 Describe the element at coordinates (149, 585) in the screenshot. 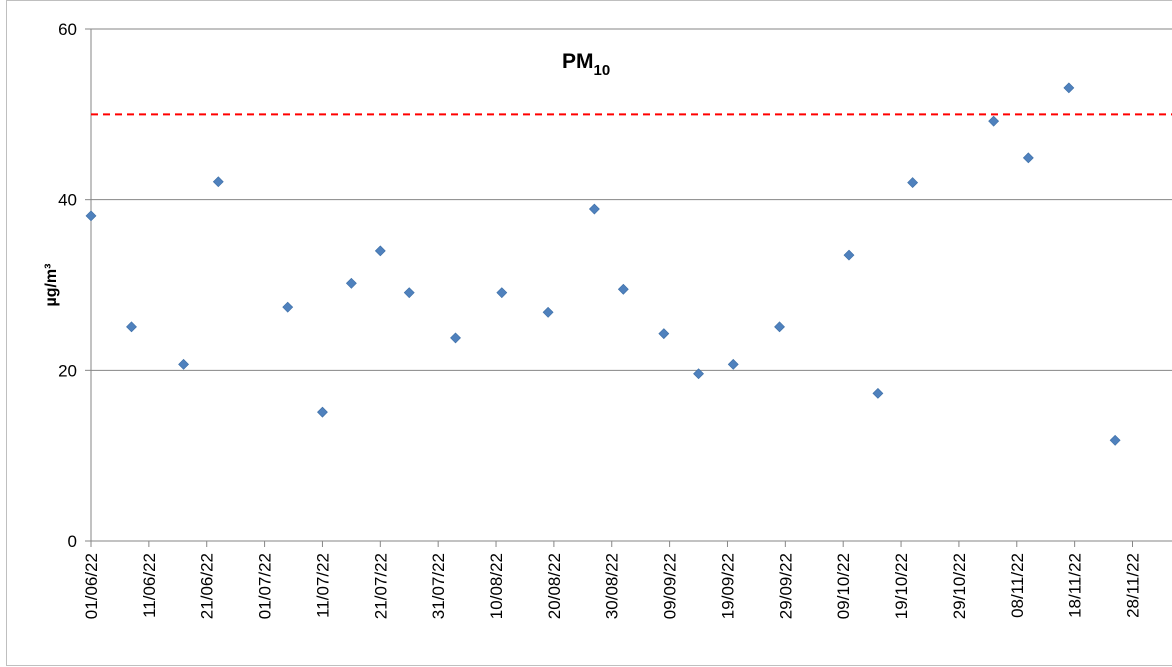

I see `x-tick-label: 11/06/22` at that location.